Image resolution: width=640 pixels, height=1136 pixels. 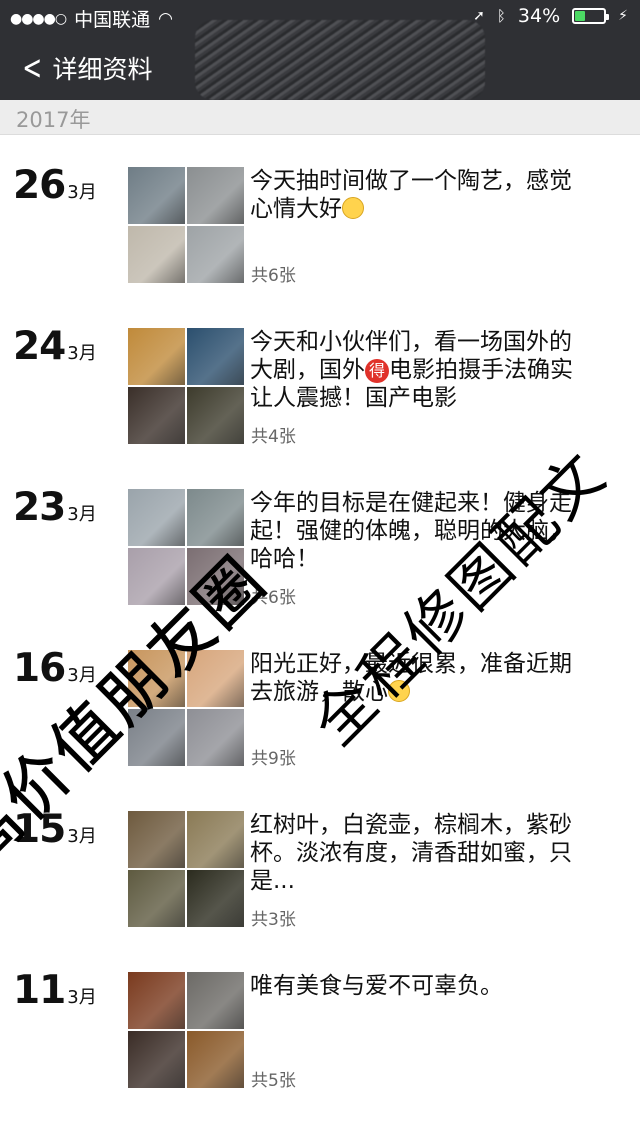 What do you see at coordinates (39, 185) in the screenshot?
I see `post-day: 26` at bounding box center [39, 185].